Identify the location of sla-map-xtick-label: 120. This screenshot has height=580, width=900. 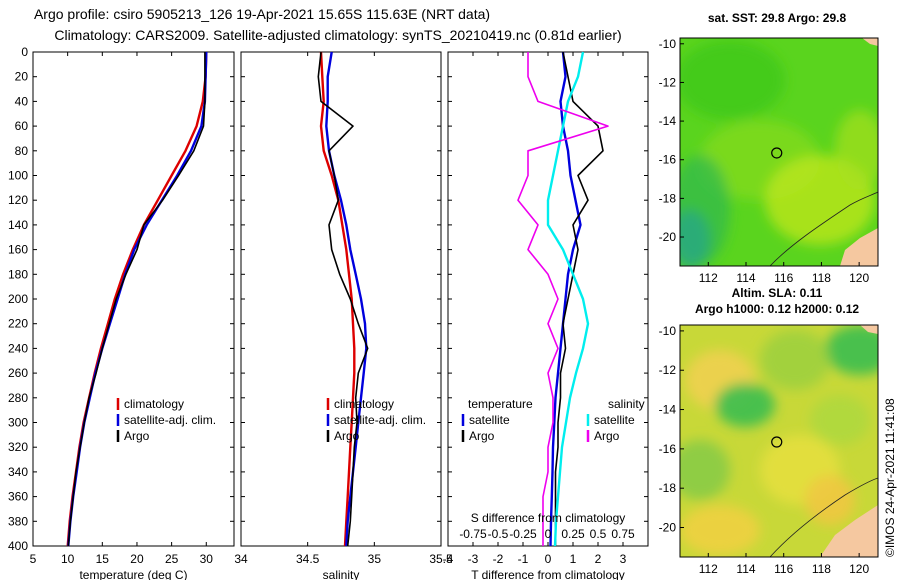
(859, 569).